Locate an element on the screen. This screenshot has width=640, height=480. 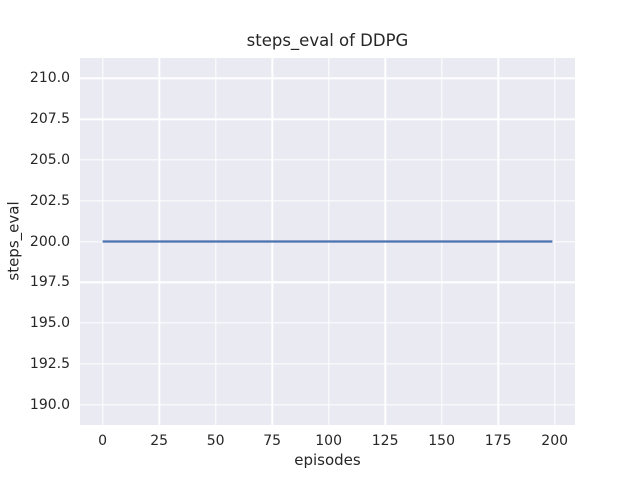
x-tick-label: 200 is located at coordinates (555, 441).